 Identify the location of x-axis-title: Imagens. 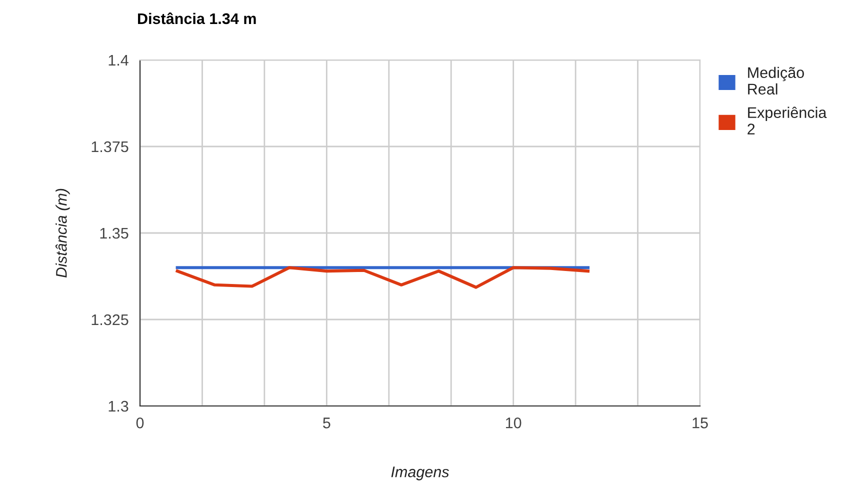
(420, 473).